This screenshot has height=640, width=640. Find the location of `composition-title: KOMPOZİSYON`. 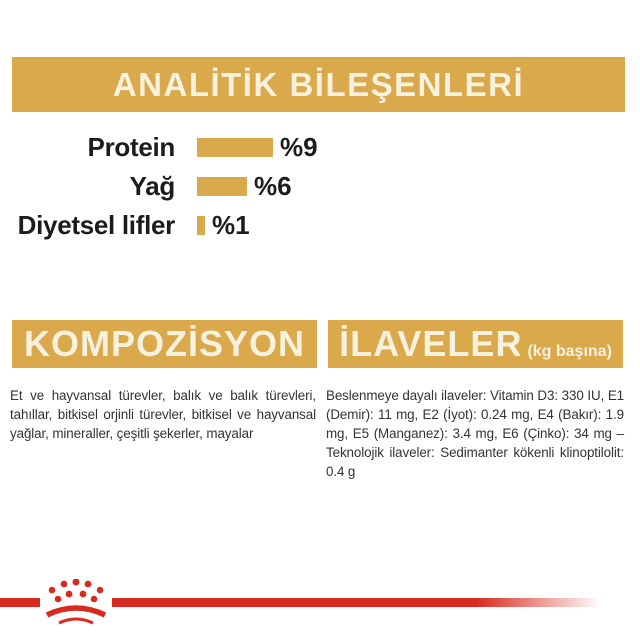

composition-title: KOMPOZİSYON is located at coordinates (164, 343).